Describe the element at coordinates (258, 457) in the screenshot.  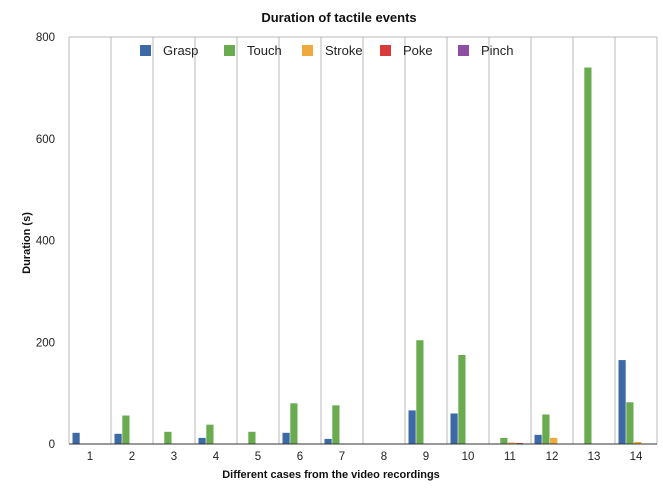
I see `x-tick-label: 5` at that location.